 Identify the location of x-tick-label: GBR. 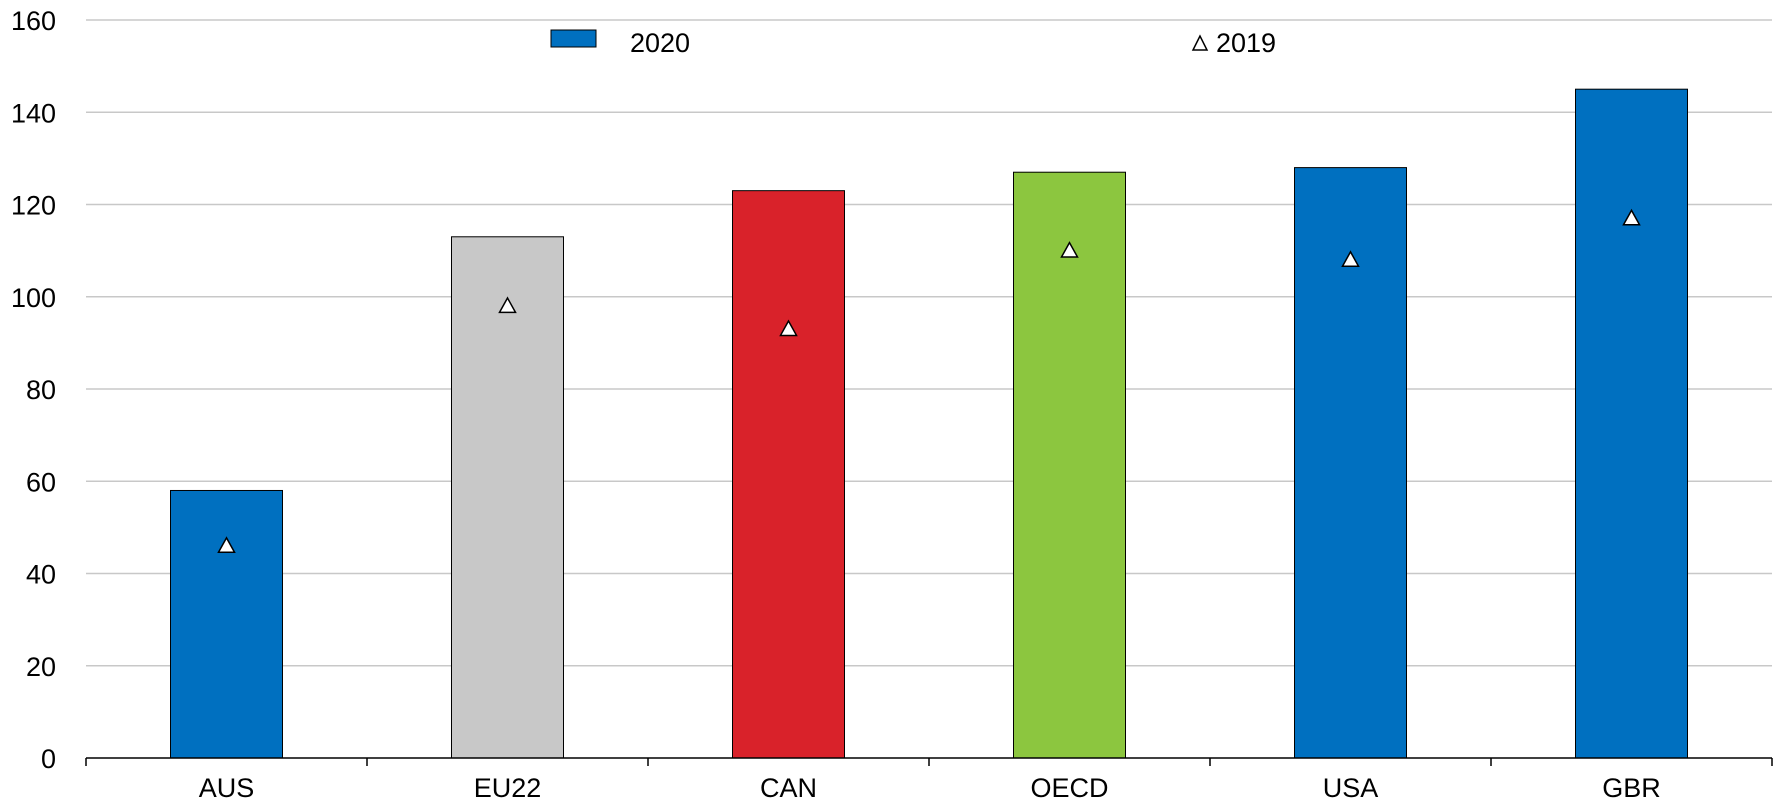
(1631, 788).